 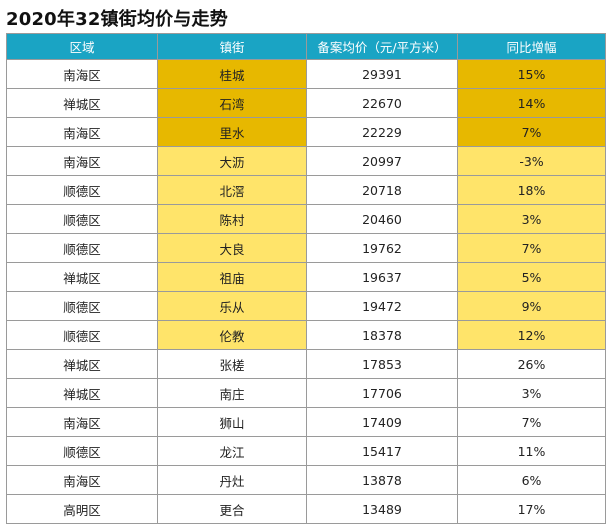 I want to click on cell-price: 17706, so click(x=382, y=393).